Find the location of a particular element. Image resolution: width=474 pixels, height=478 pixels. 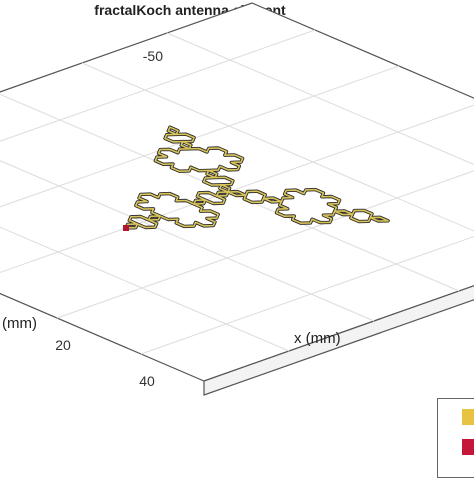

x-axis-label: x (mm) is located at coordinates (317, 338).